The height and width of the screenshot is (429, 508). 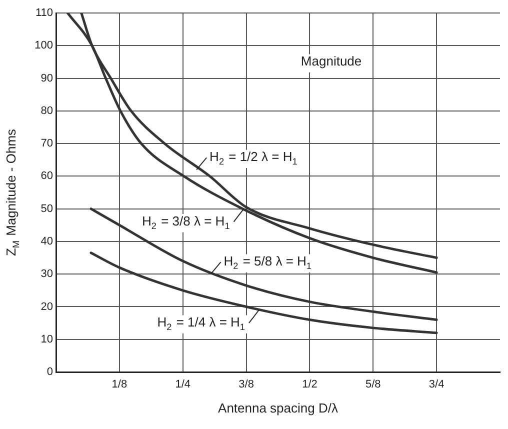 What do you see at coordinates (264, 293) in the screenshot?
I see `line-series` at bounding box center [264, 293].